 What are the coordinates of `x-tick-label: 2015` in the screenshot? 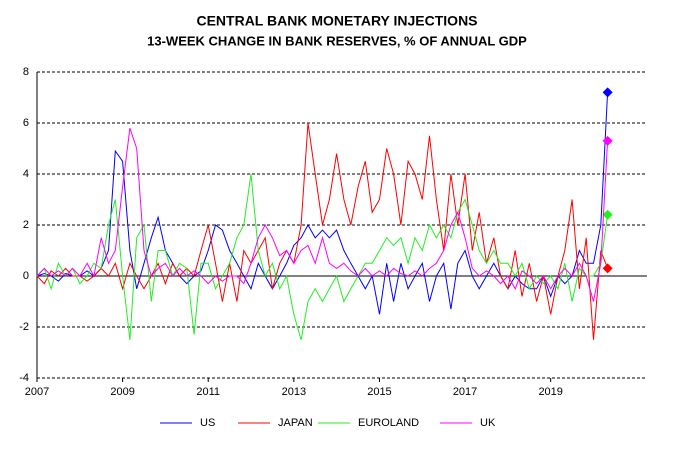 It's located at (379, 392).